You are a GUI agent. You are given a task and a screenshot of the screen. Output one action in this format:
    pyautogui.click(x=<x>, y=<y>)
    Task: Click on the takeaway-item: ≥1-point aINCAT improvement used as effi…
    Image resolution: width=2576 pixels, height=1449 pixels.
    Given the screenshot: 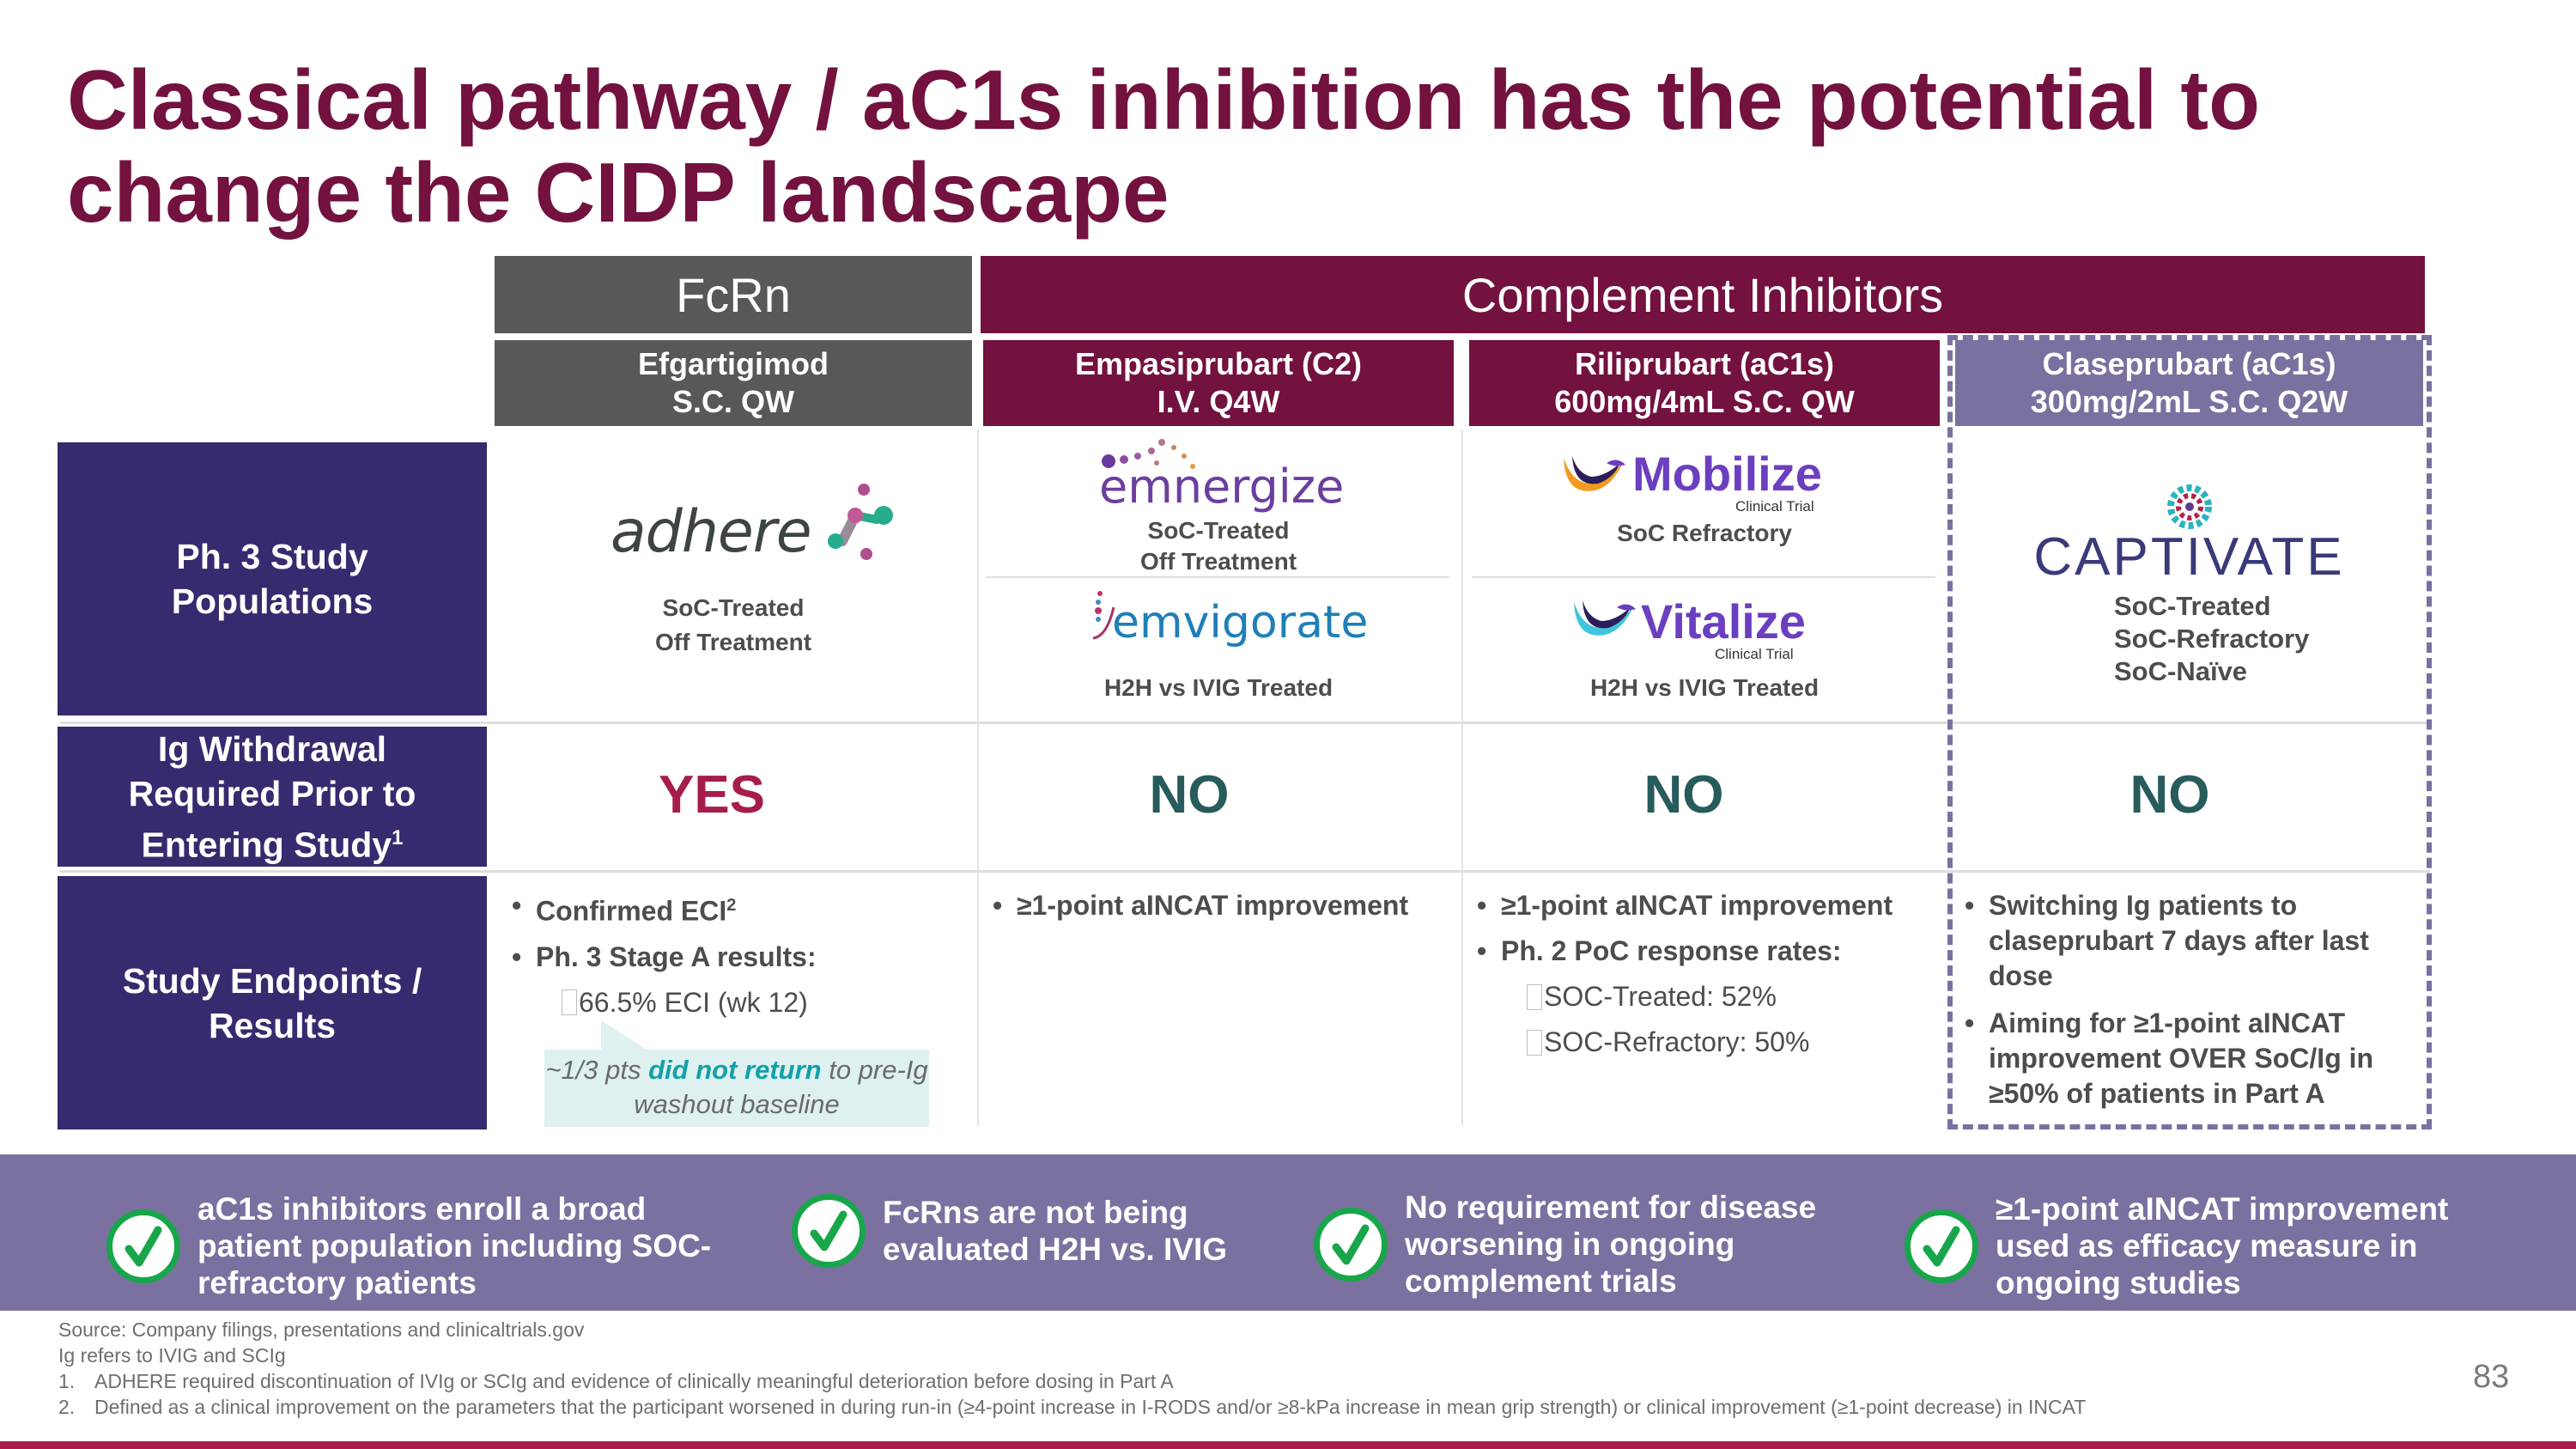 What is the action you would take?
    pyautogui.click(x=2206, y=1245)
    